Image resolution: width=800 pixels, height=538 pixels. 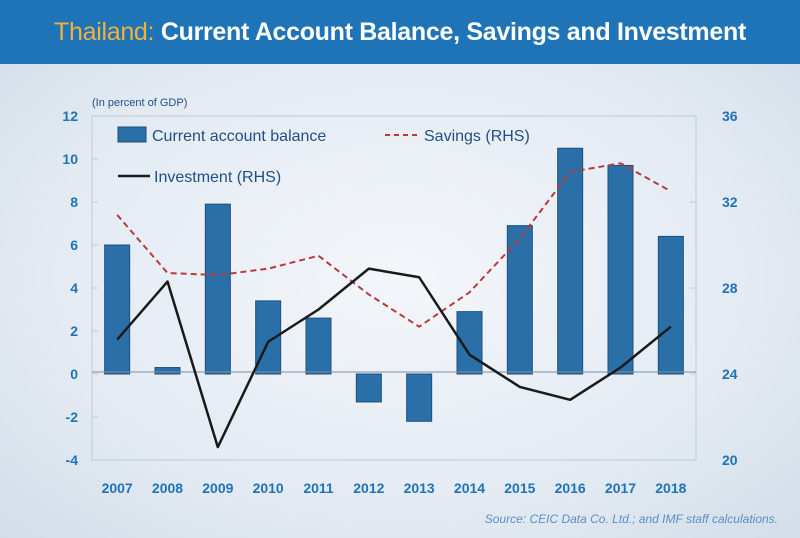 What do you see at coordinates (74, 202) in the screenshot?
I see `left-tick-label: 8` at bounding box center [74, 202].